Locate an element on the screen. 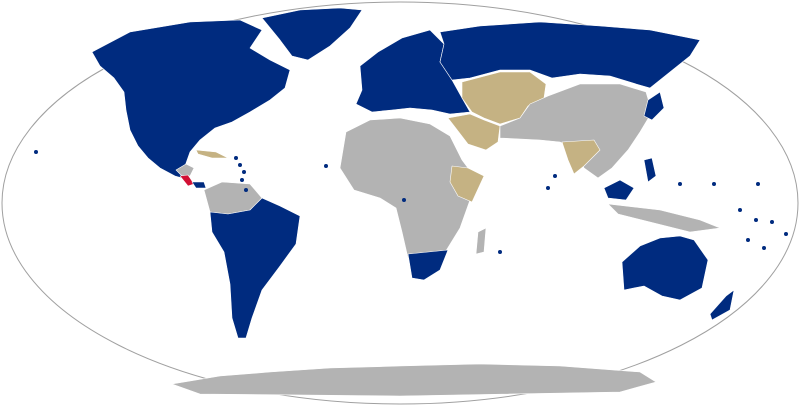  indonesia is located at coordinates (664, 218).